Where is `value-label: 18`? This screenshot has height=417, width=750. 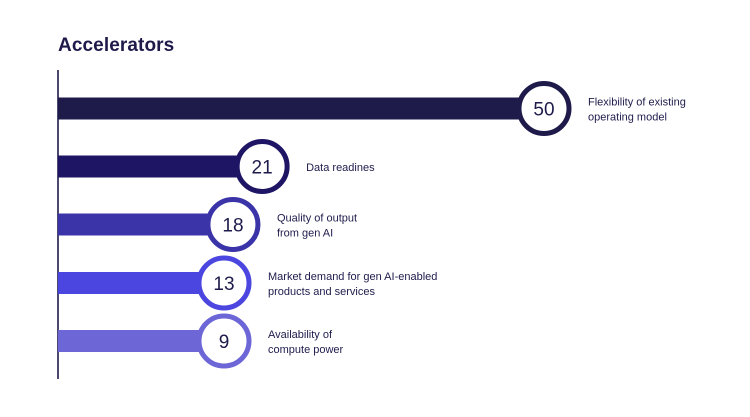 value-label: 18 is located at coordinates (232, 226).